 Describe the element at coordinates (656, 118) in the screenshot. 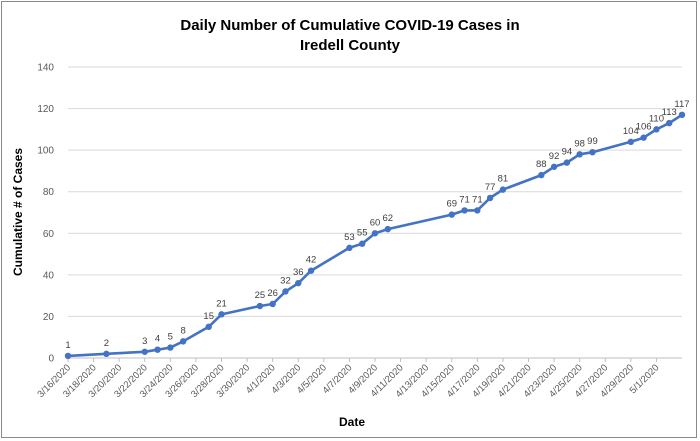

I see `data-label: 110` at that location.